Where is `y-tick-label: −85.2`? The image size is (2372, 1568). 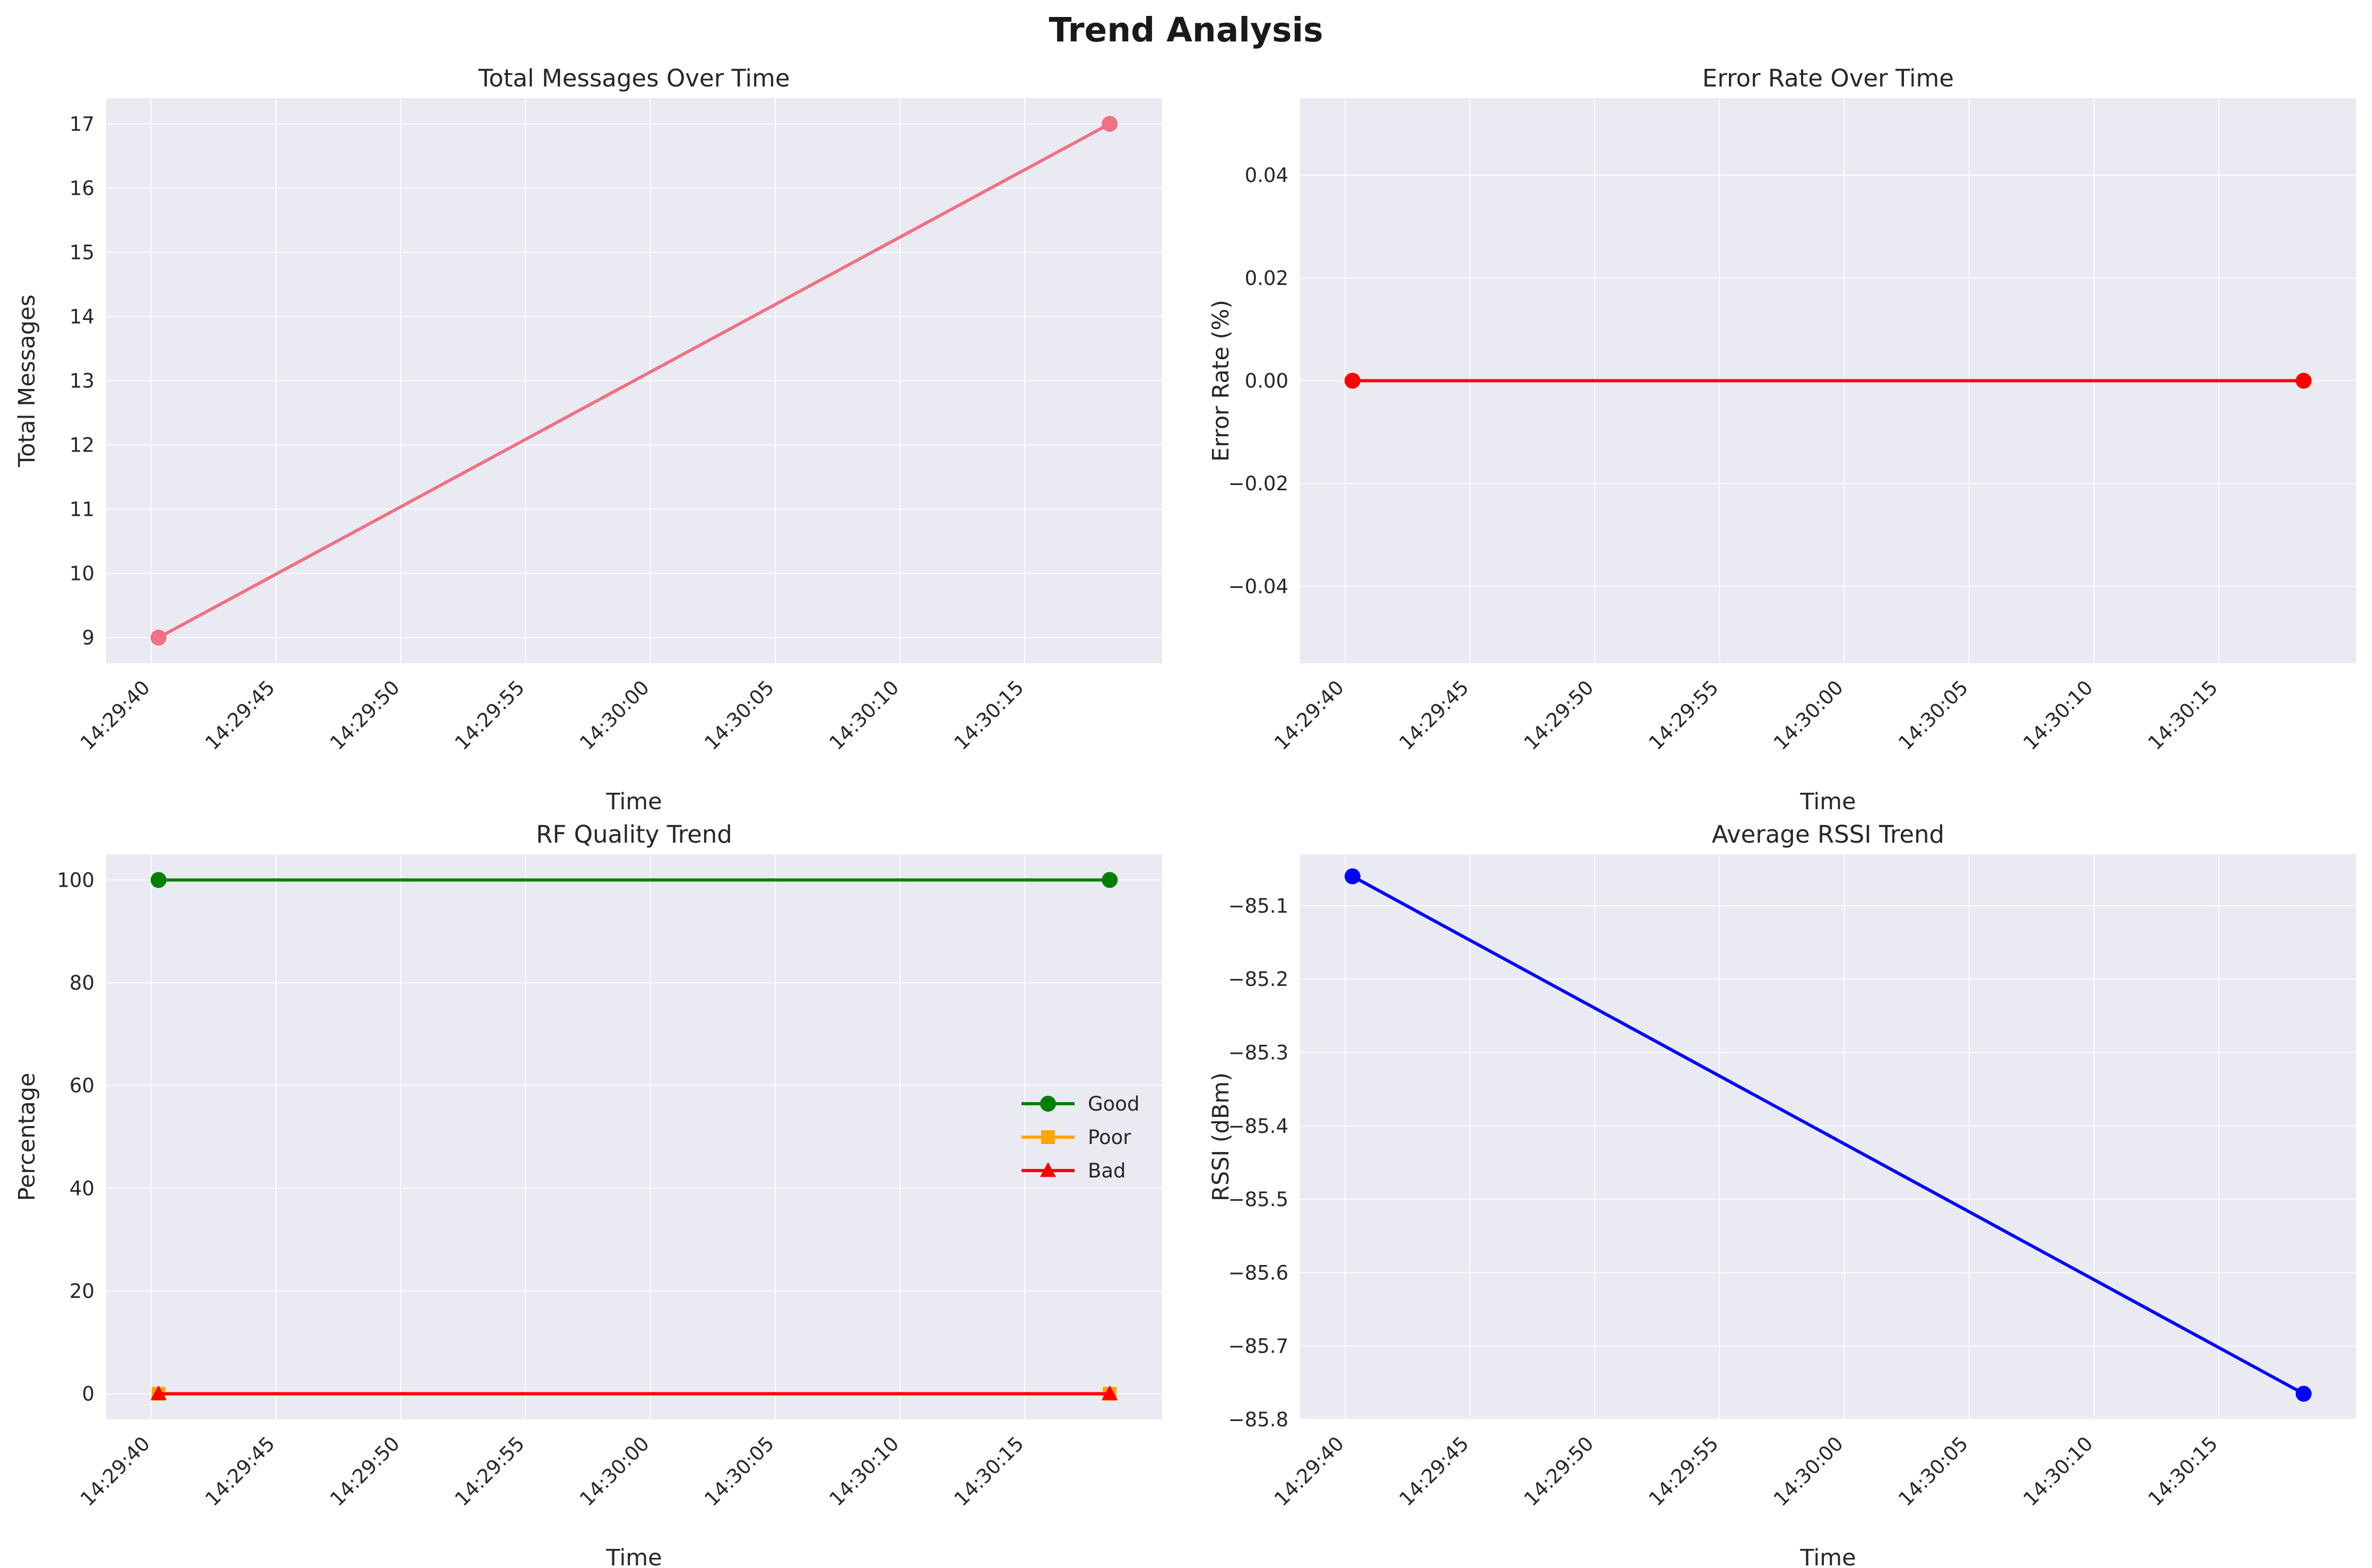
y-tick-label: −85.2 is located at coordinates (1258, 979).